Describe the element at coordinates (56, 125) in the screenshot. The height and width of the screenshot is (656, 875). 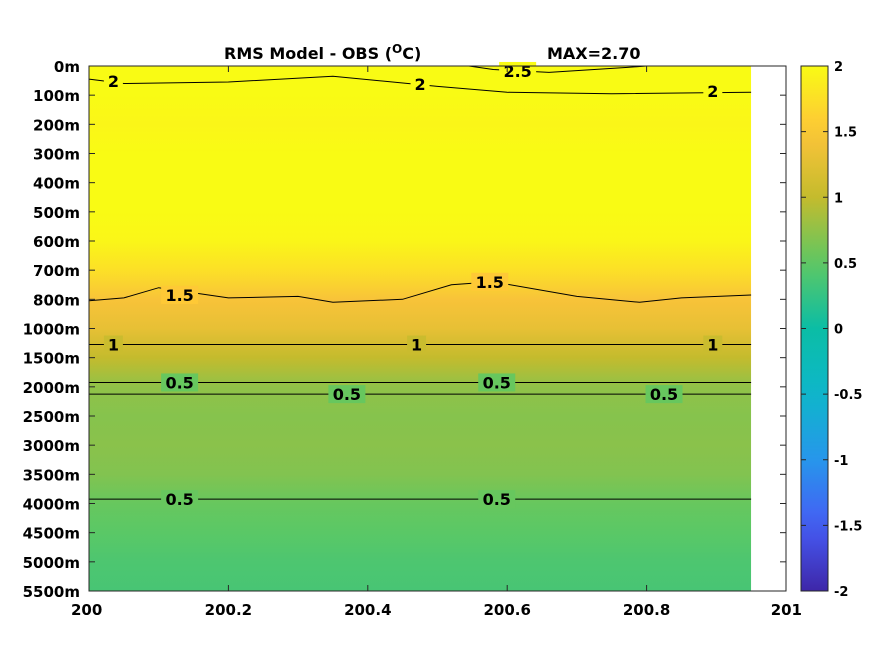
I see `y-tick-label: 200m` at that location.